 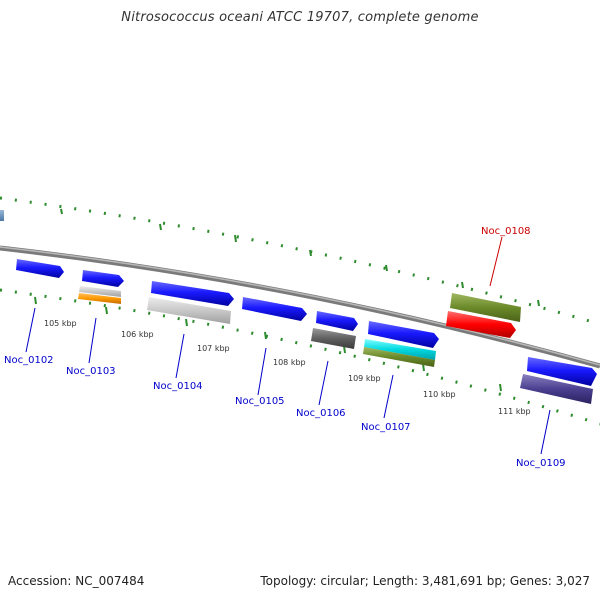 I want to click on scale-label-109: 109 kbp, so click(x=364, y=378).